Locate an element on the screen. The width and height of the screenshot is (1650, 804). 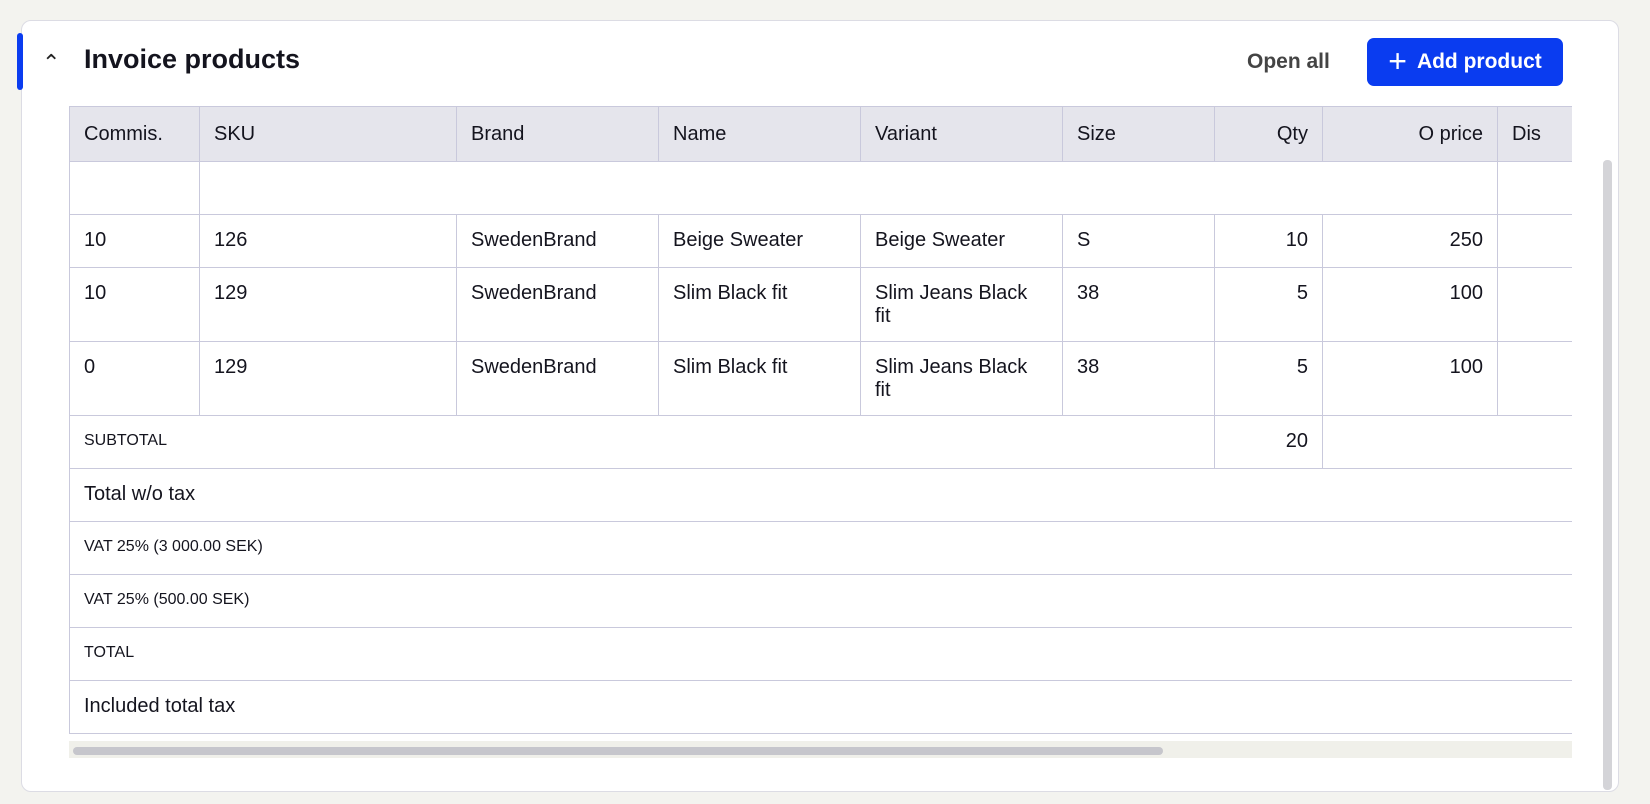
subtotal-qty: 20 is located at coordinates (1268, 442).